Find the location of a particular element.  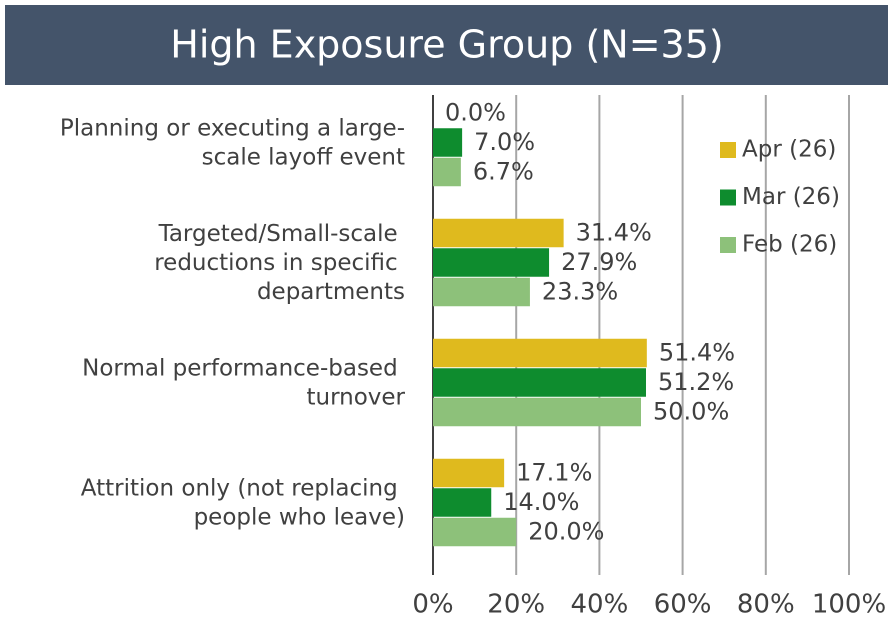

value-label: 0.0% is located at coordinates (475, 113).